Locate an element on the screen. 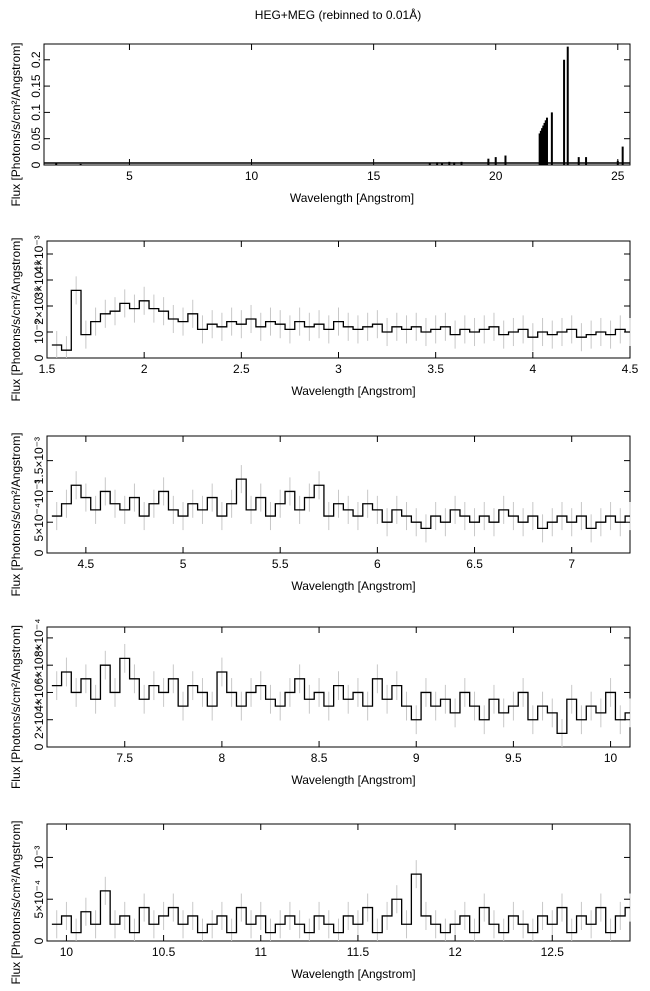  y-tick-label: 2×10⁻⁴ is located at coordinates (39, 719).